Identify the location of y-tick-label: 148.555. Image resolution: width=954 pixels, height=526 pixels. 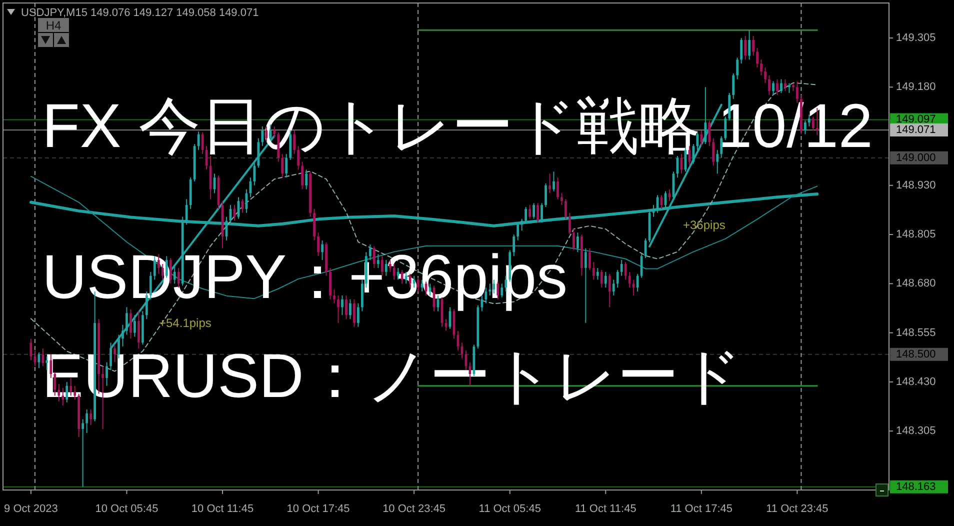
(916, 332).